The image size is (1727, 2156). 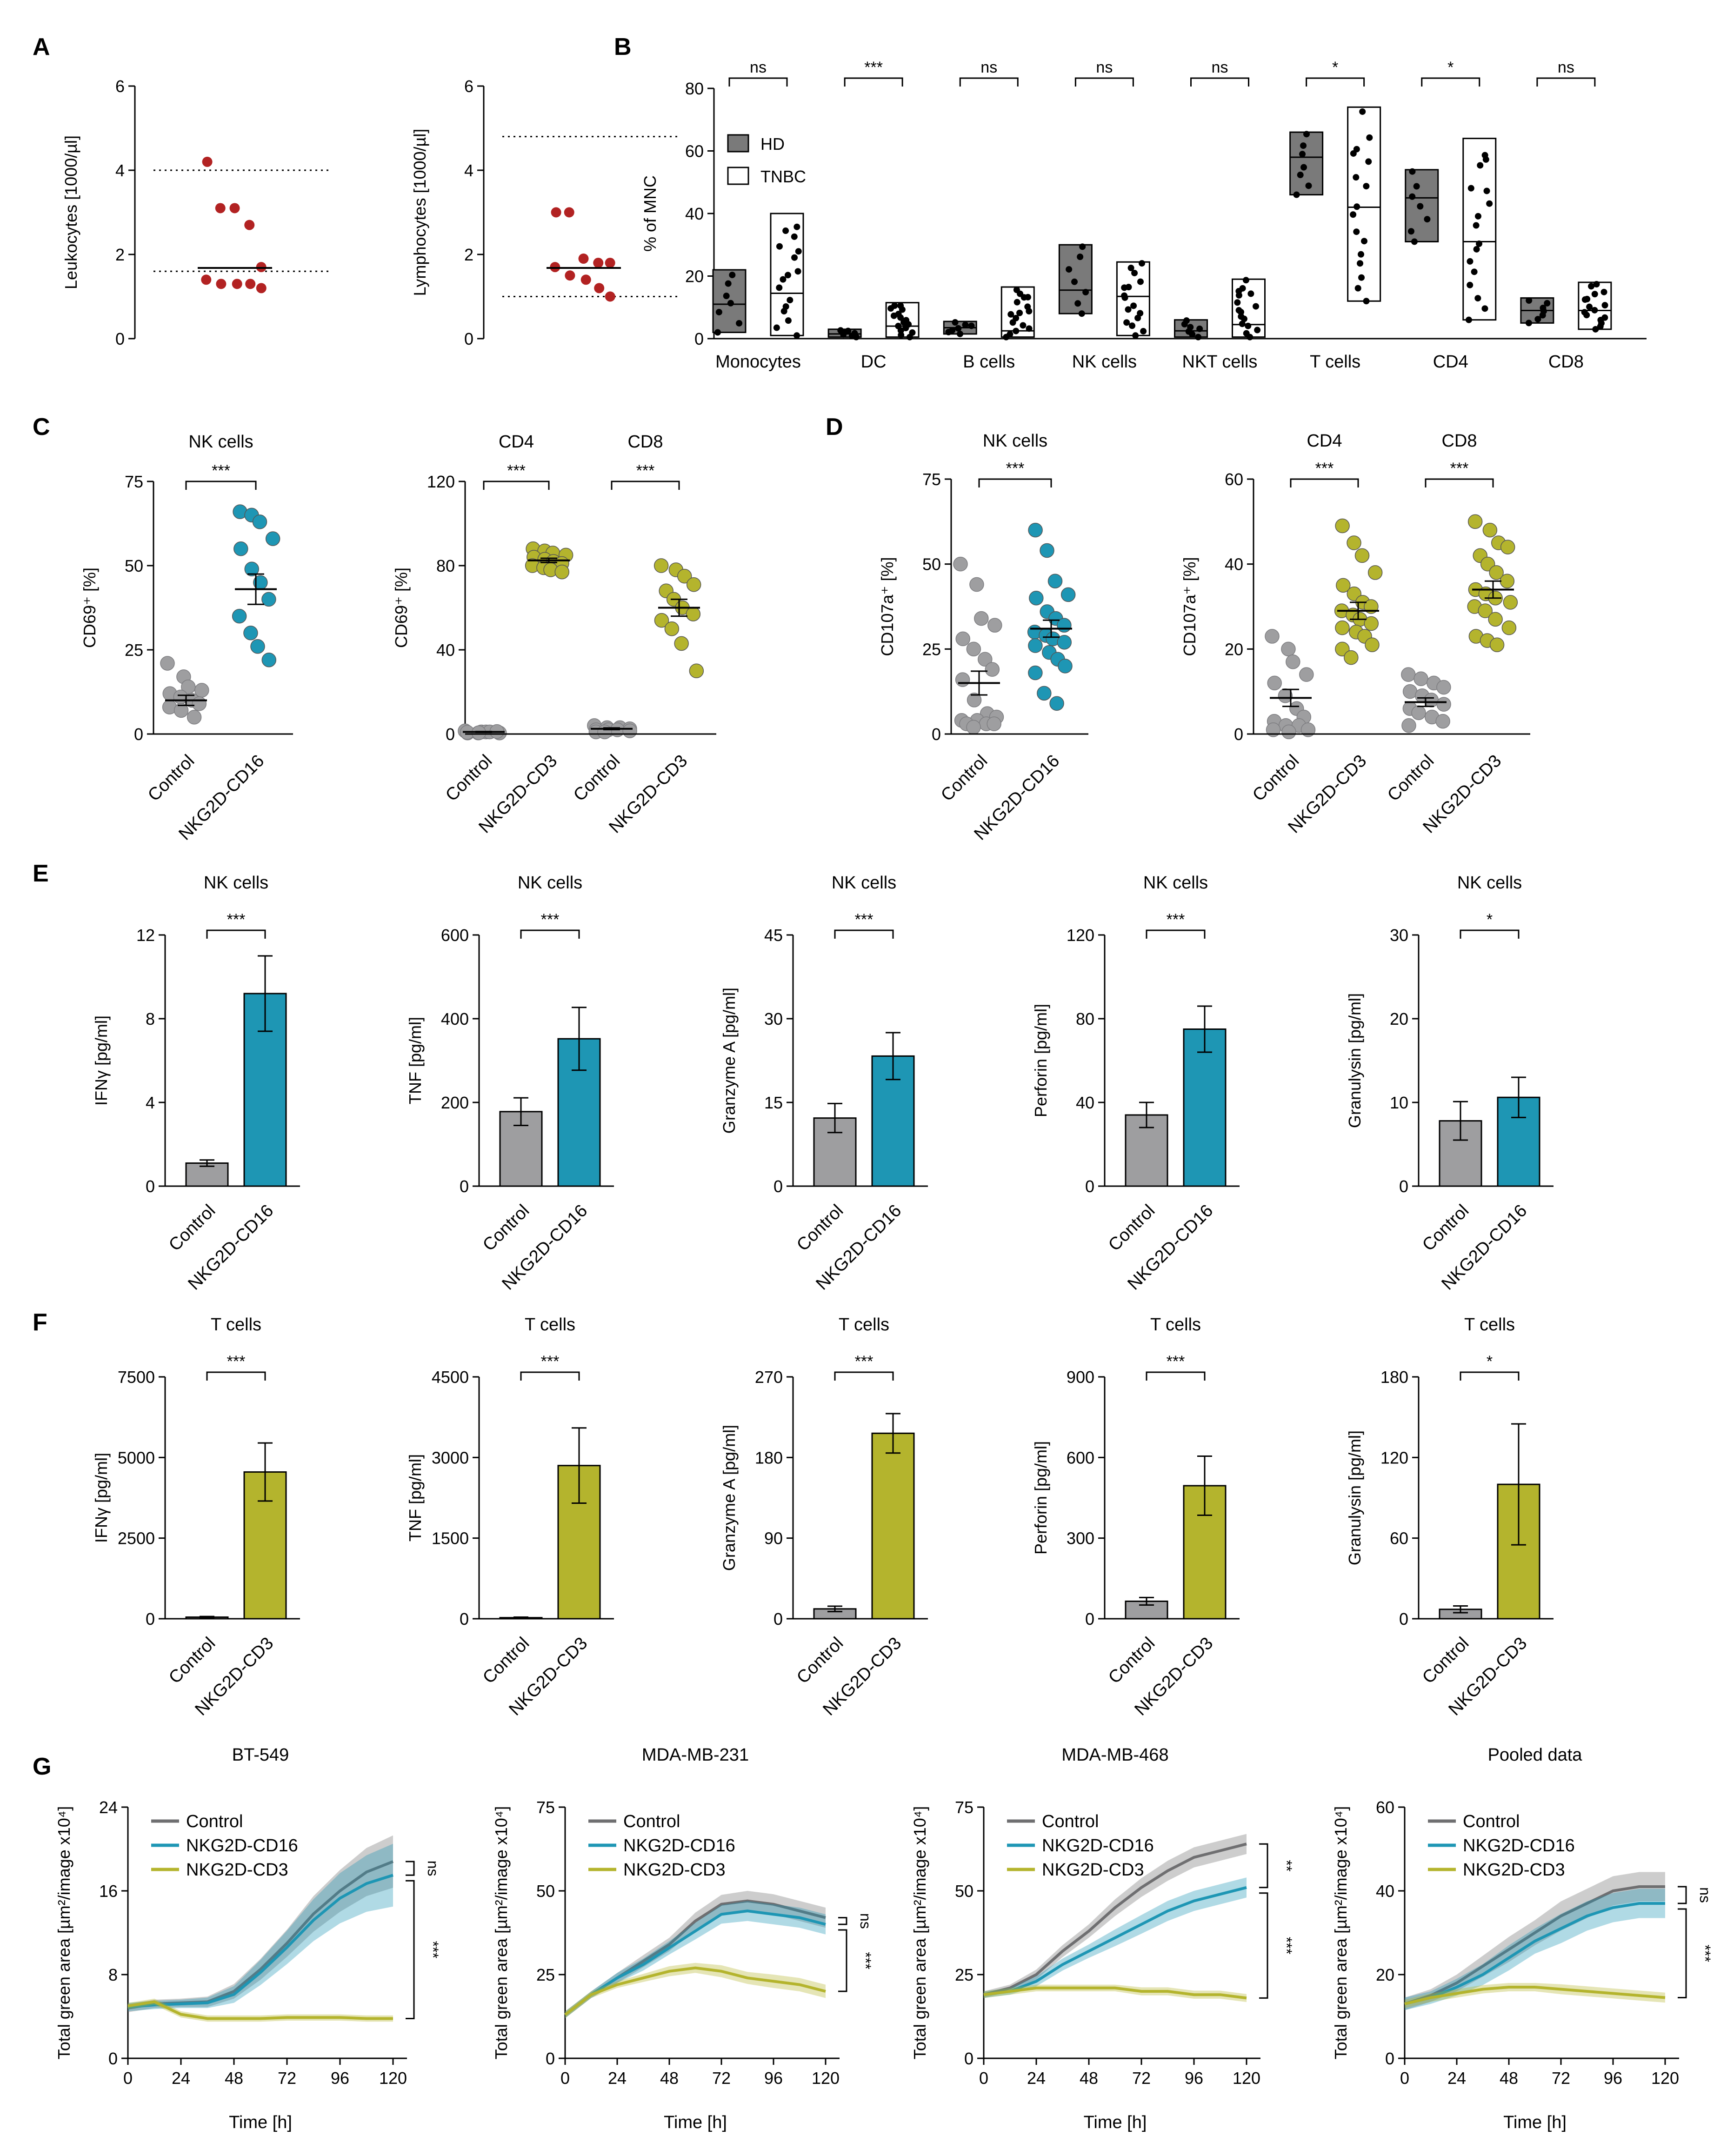 I want to click on y-tick-label: 300, so click(x=1080, y=1538).